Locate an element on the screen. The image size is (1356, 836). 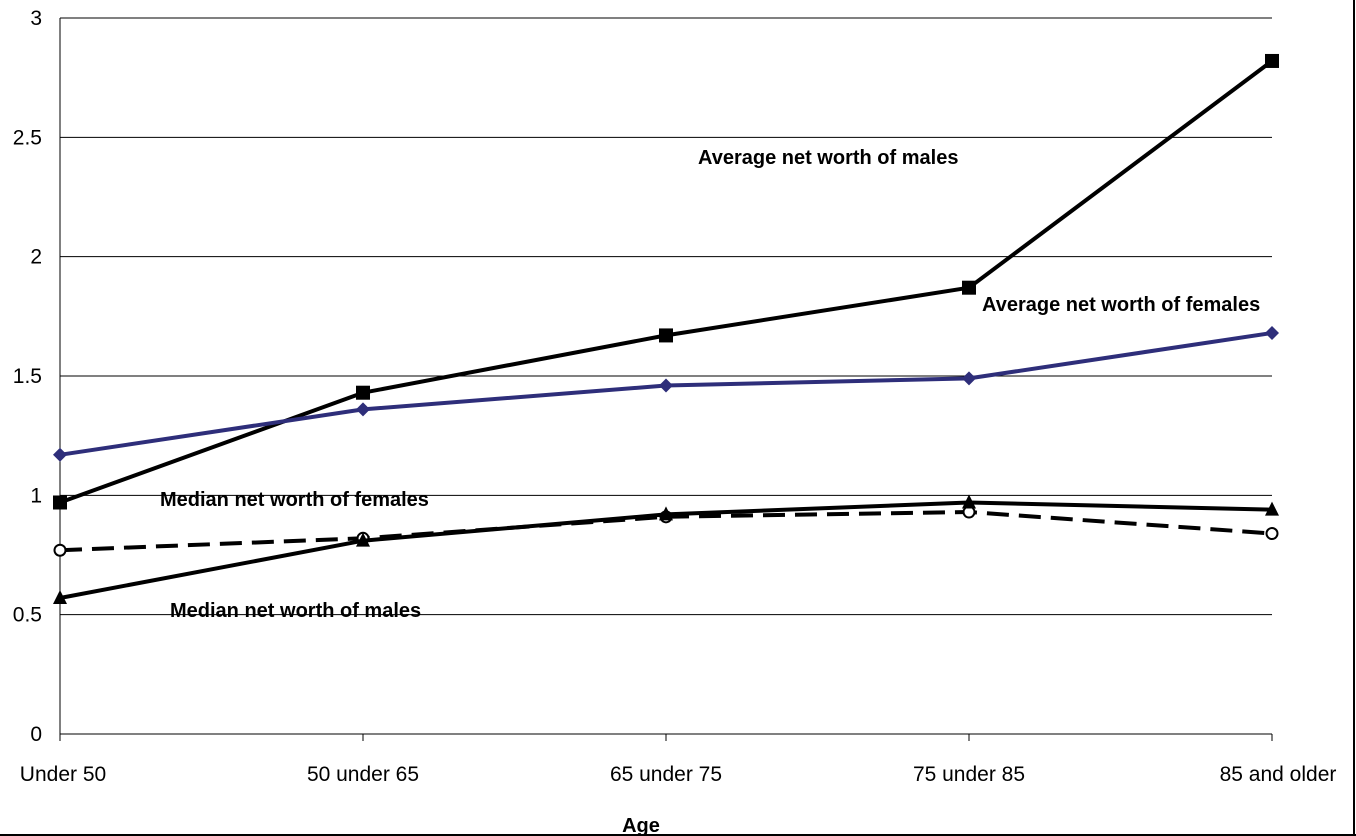
y-tick-label: 1.5 is located at coordinates (27, 376).